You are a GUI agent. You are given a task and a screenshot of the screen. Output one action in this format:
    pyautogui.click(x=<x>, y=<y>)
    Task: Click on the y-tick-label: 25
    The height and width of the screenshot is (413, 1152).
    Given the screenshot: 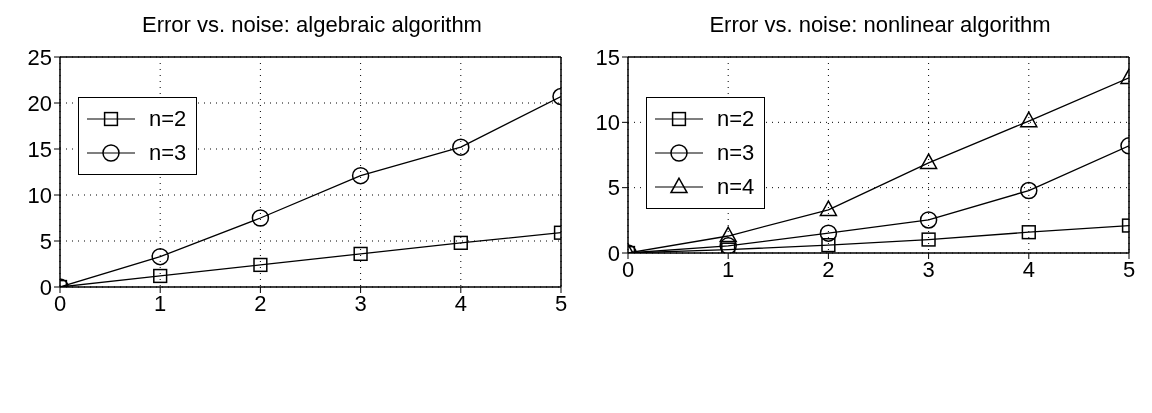 What is the action you would take?
    pyautogui.click(x=39, y=57)
    